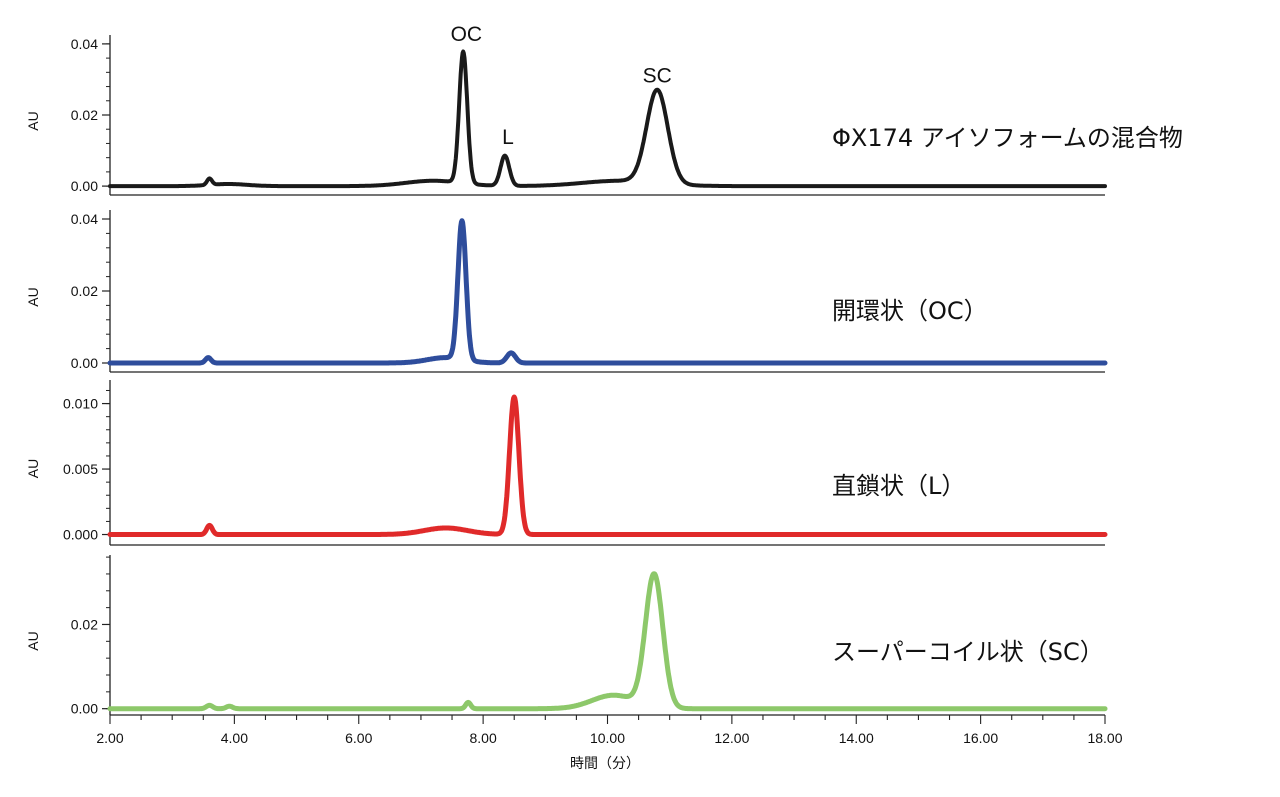 Image resolution: width=1280 pixels, height=797 pixels. I want to click on x-tick-label: 16.00, so click(980, 738).